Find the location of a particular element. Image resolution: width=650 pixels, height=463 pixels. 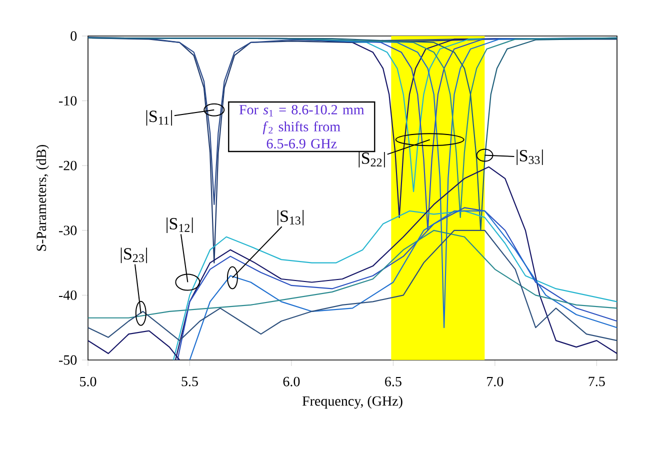

x-tick-label: 6.0 is located at coordinates (291, 381).